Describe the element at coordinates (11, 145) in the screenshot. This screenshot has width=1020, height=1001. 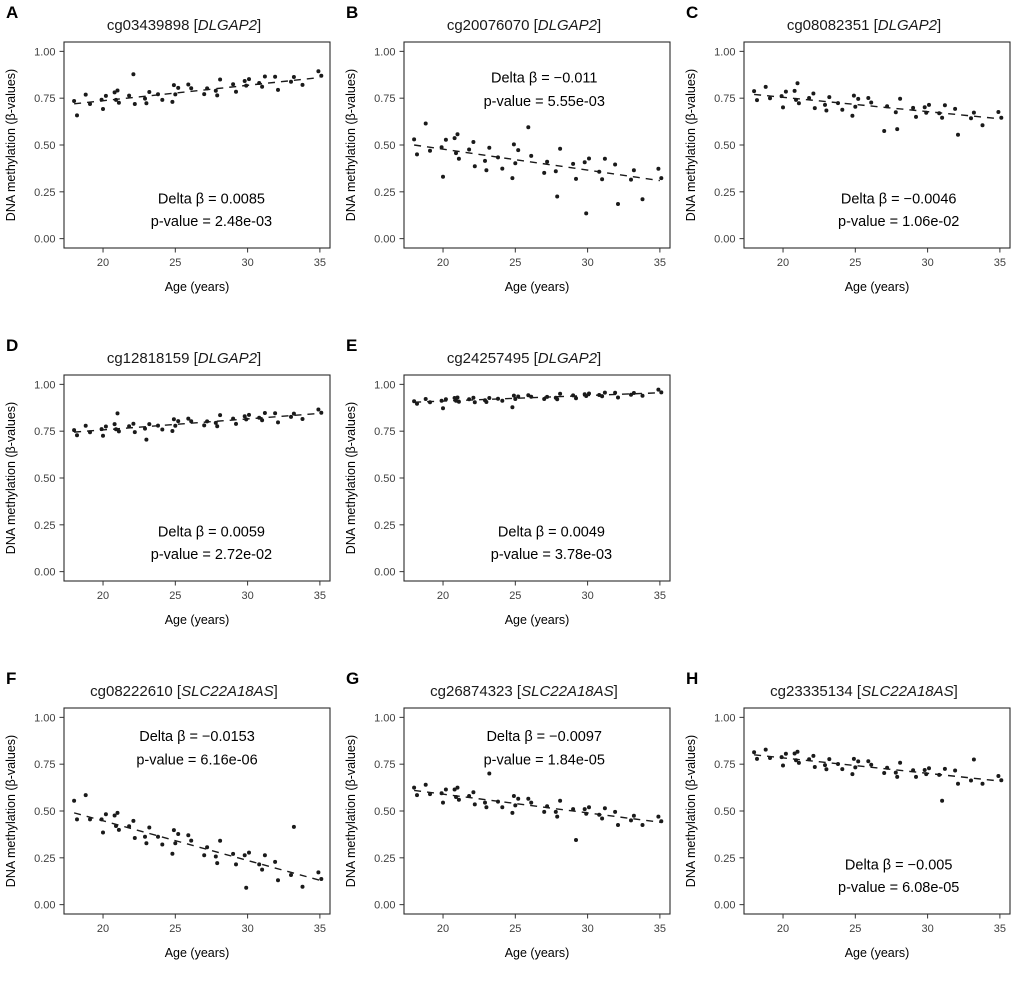
I see `y-axis-label: DNA methylation (β-values)` at that location.